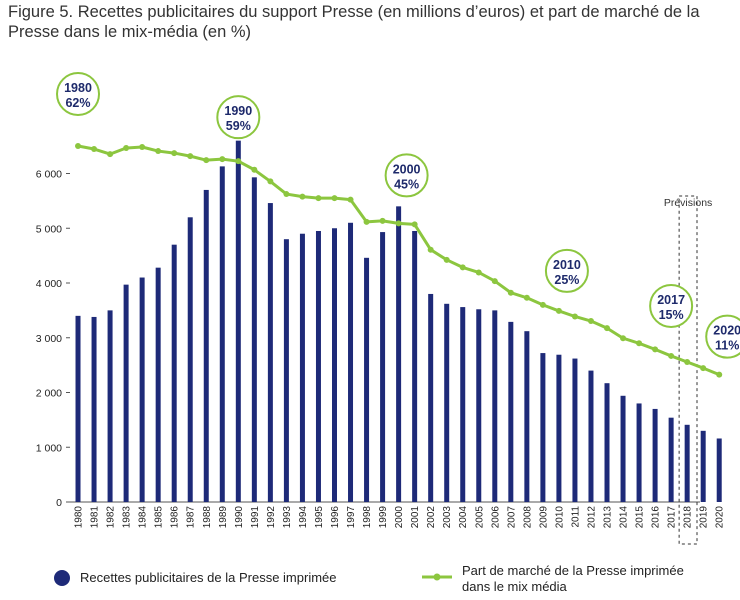 This screenshot has width=740, height=600. What do you see at coordinates (175, 517) in the screenshot?
I see `x-tick-label-1986: 1986` at bounding box center [175, 517].